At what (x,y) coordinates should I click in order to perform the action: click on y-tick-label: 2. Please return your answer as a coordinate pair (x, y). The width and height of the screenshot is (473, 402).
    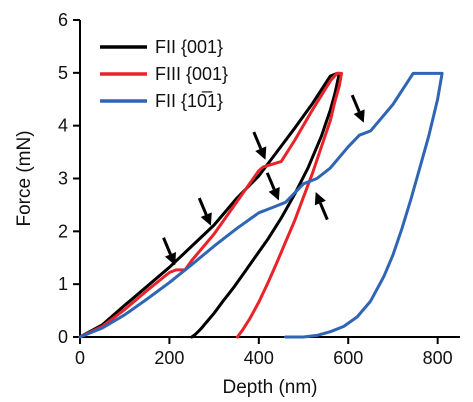
    Looking at the image, I should click on (63, 231).